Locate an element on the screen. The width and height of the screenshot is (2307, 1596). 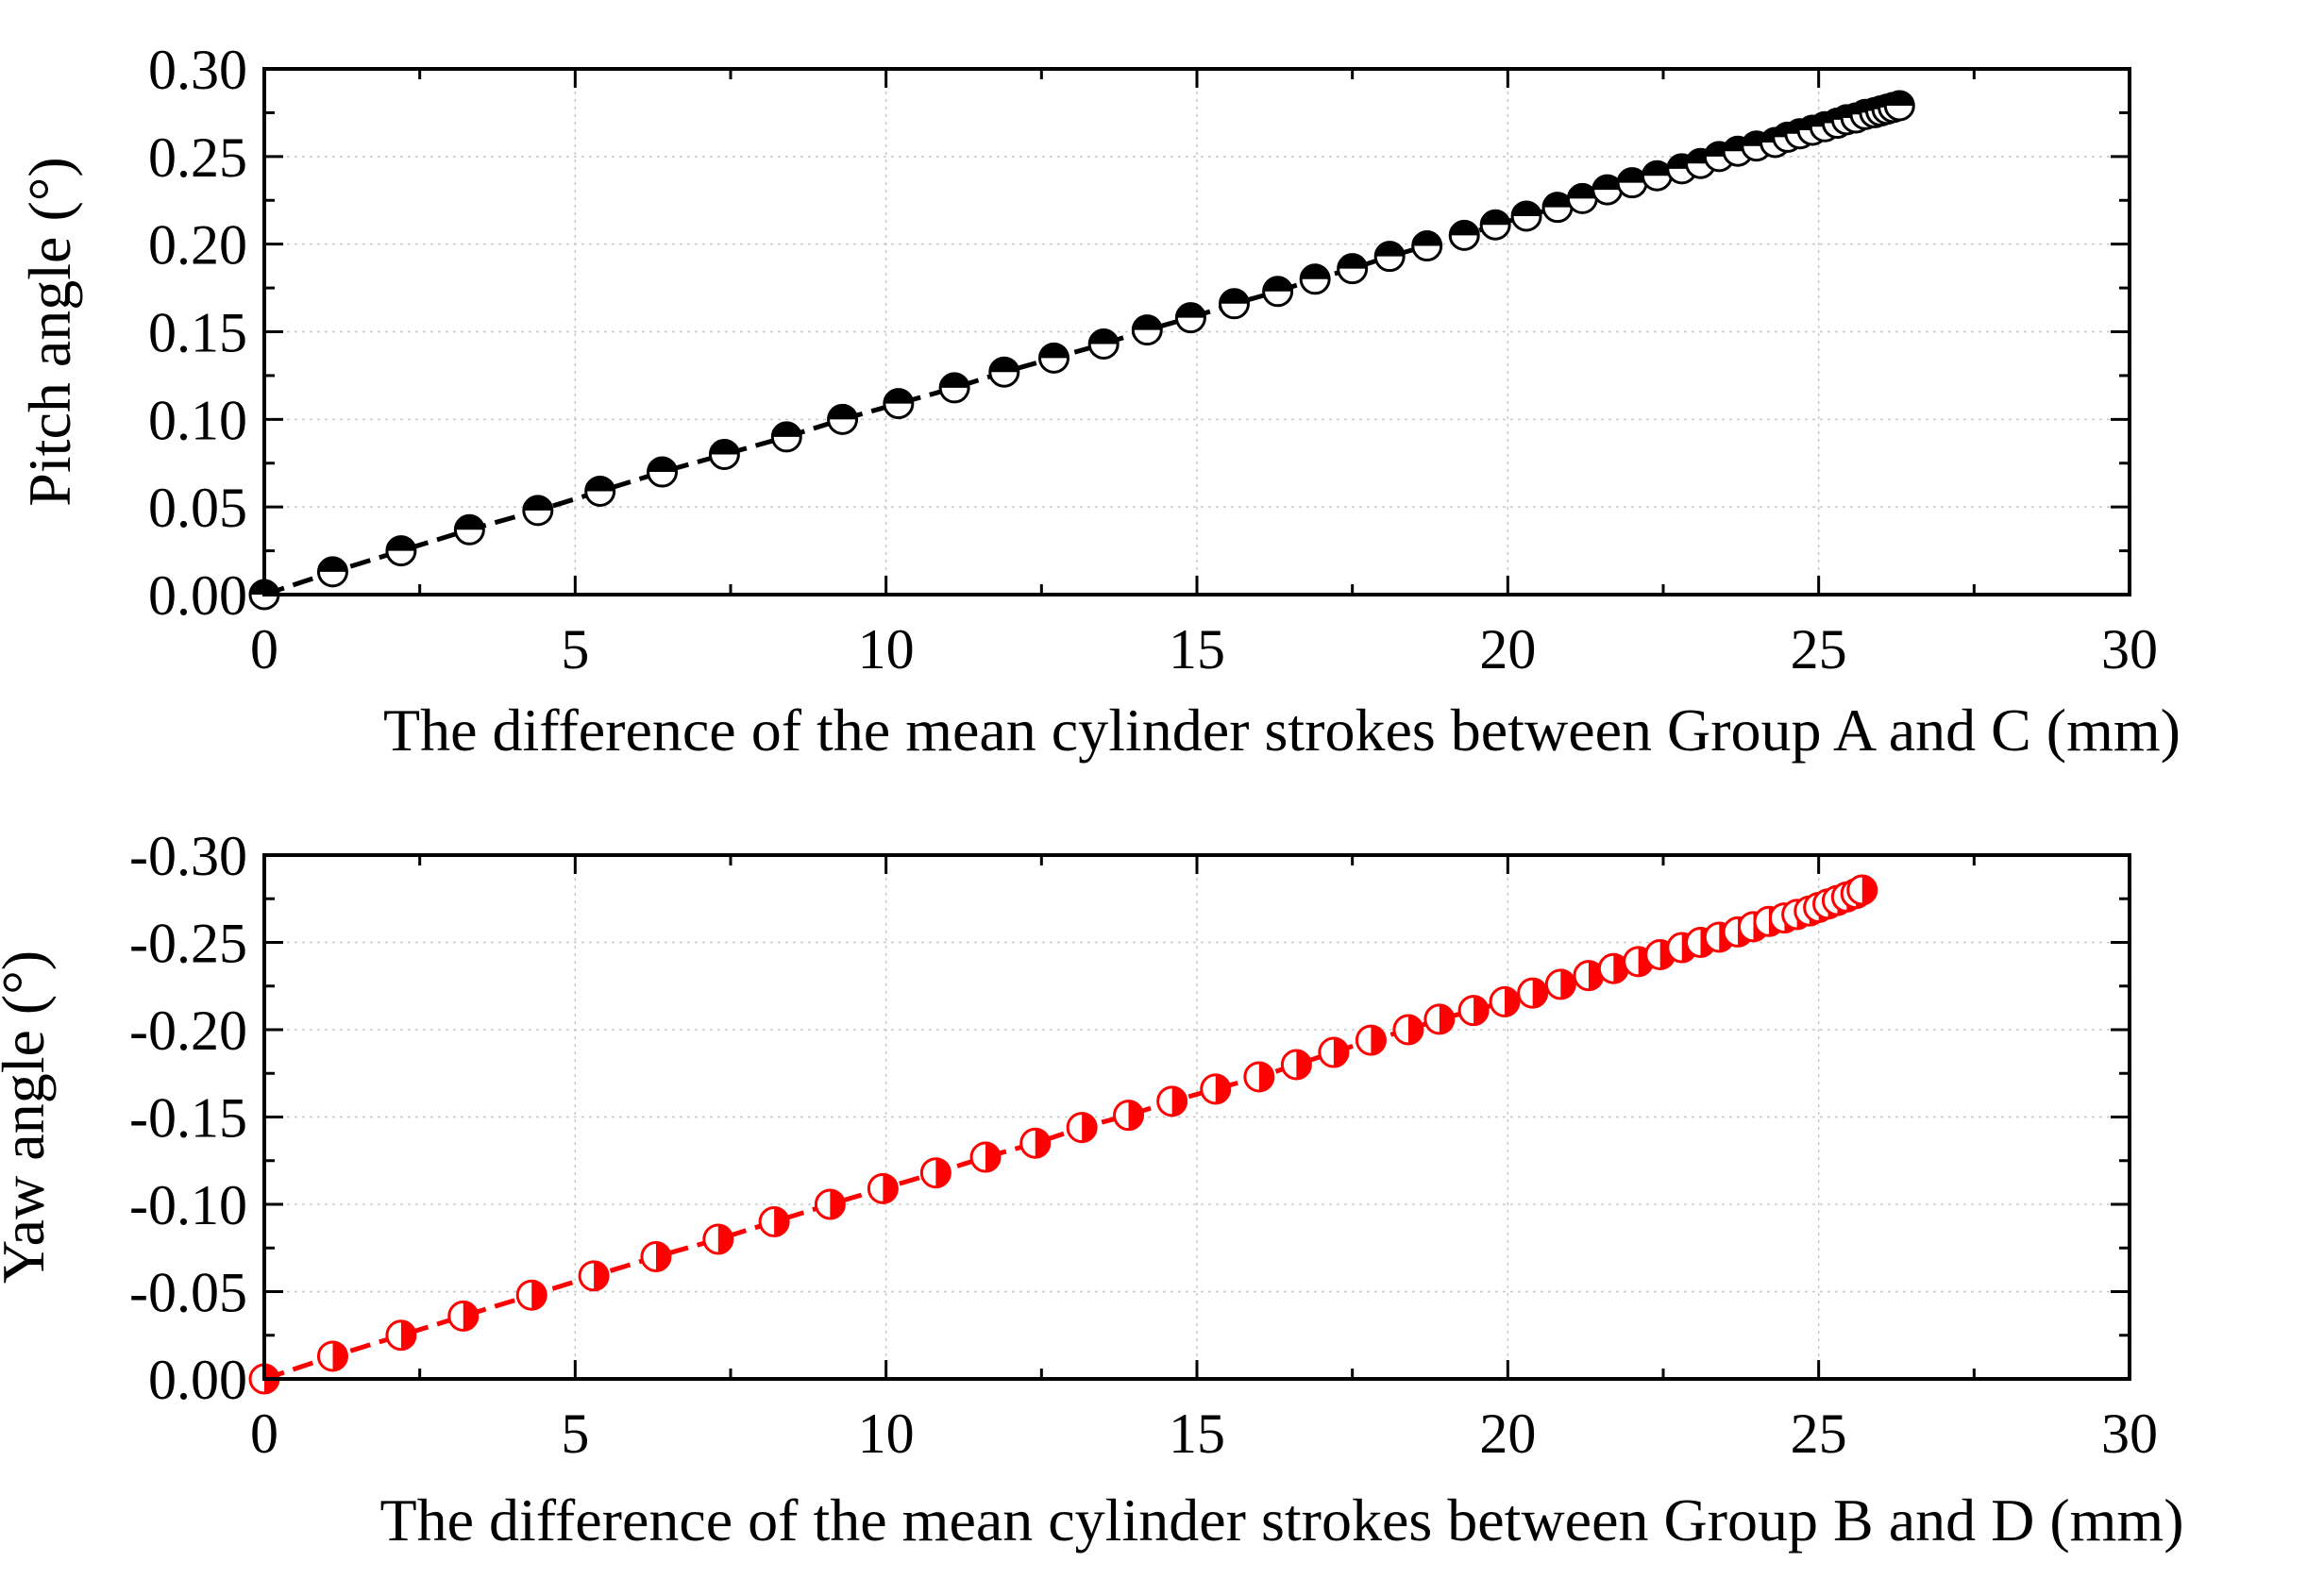
y-tick-label: 0.20 is located at coordinates (197, 245).